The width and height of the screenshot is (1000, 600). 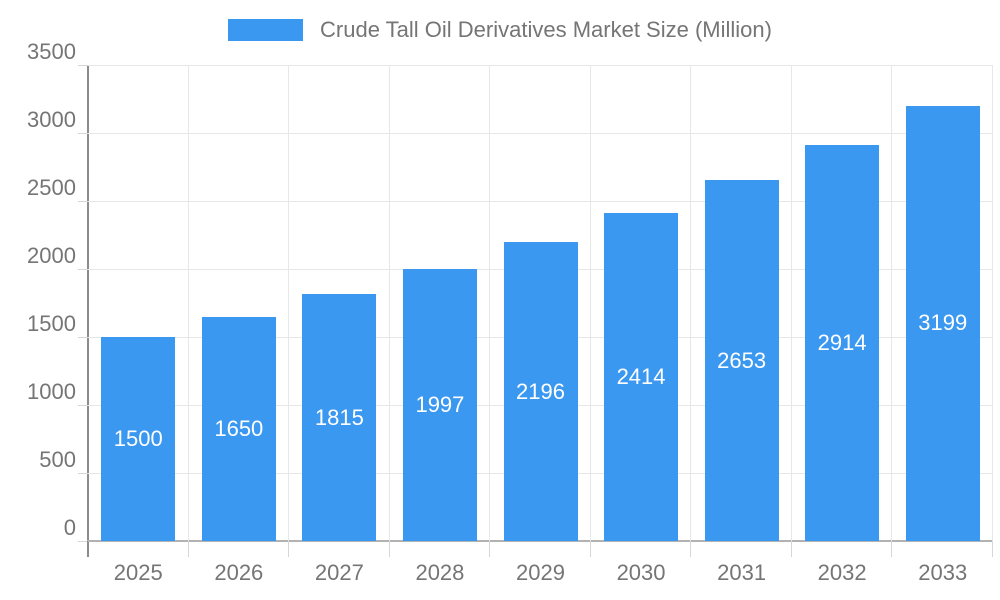 I want to click on bar: 1997, so click(x=439, y=405).